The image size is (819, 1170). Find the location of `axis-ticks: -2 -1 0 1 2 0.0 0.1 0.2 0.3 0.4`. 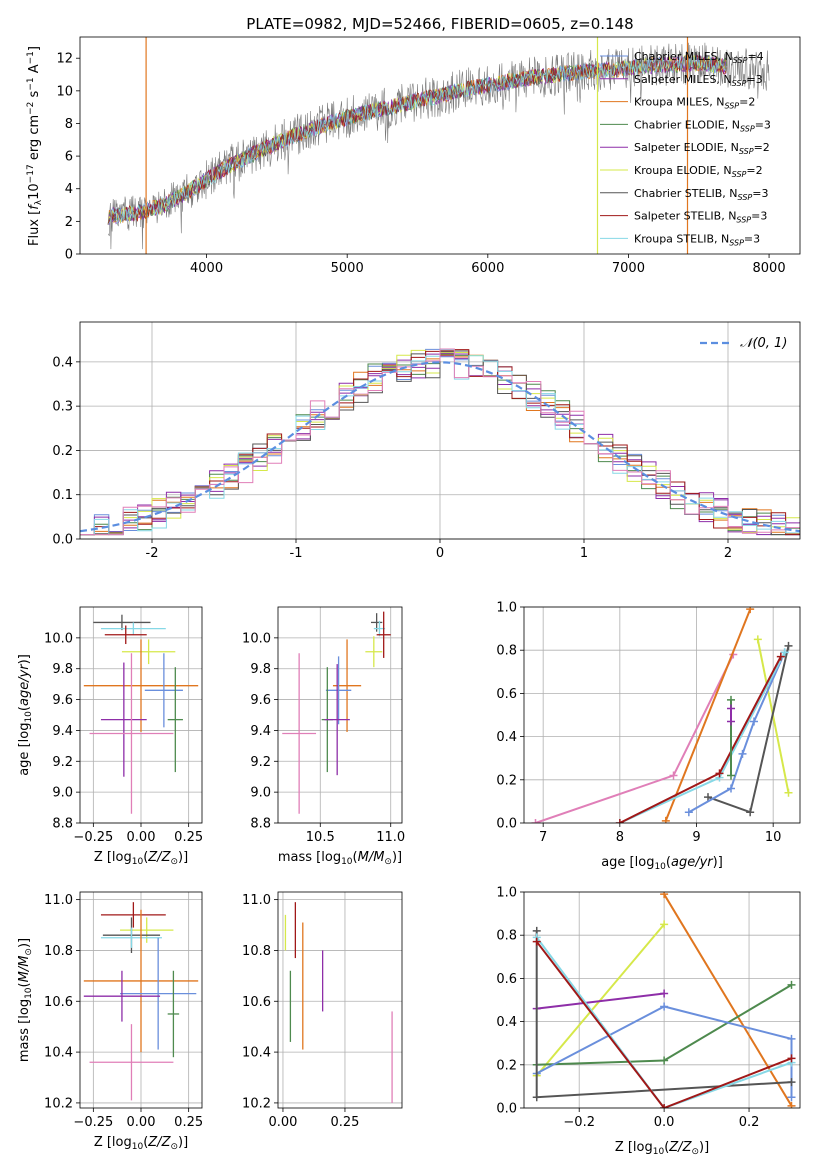

axis-ticks: -2 -1 0 1 2 0.0 0.1 0.2 0.3 0.4 is located at coordinates (392, 458).